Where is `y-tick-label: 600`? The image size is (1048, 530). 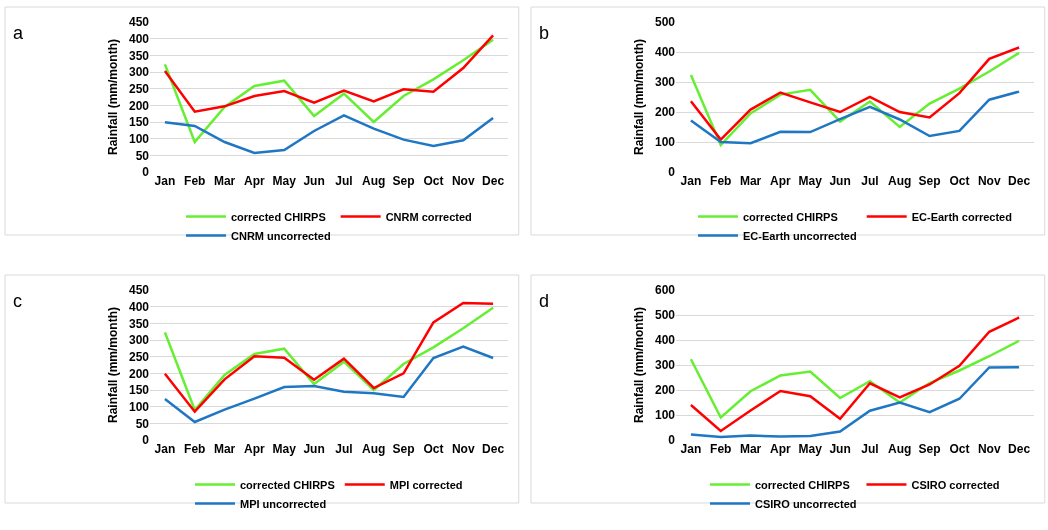
y-tick-label: 600 is located at coordinates (665, 290).